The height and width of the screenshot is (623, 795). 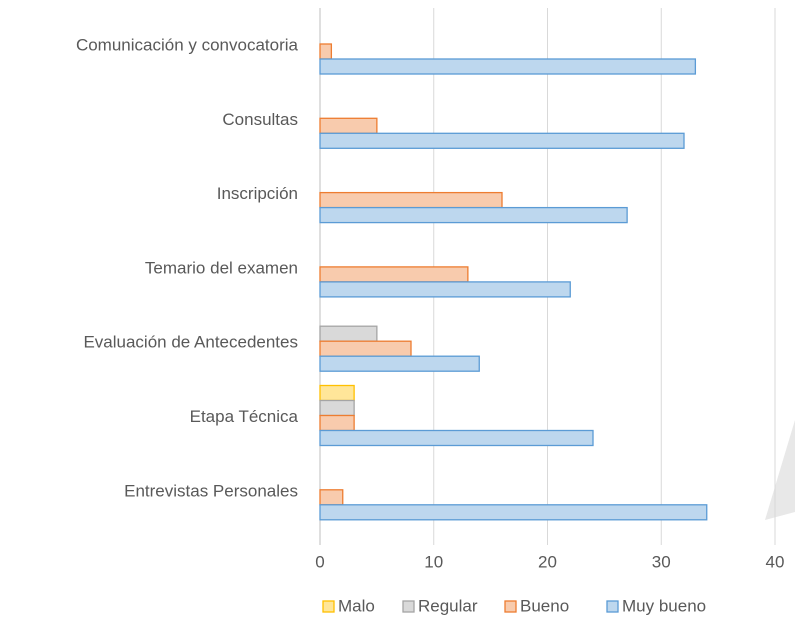 I want to click on decoration, so click(x=780, y=470).